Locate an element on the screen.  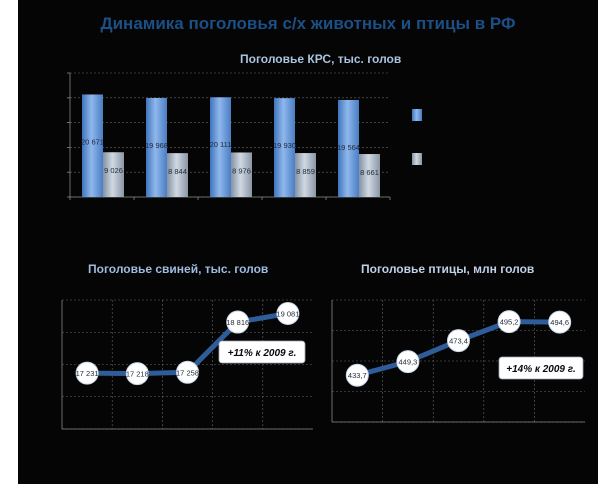
annotation-text: +14% к 2009 г. is located at coordinates (541, 369).